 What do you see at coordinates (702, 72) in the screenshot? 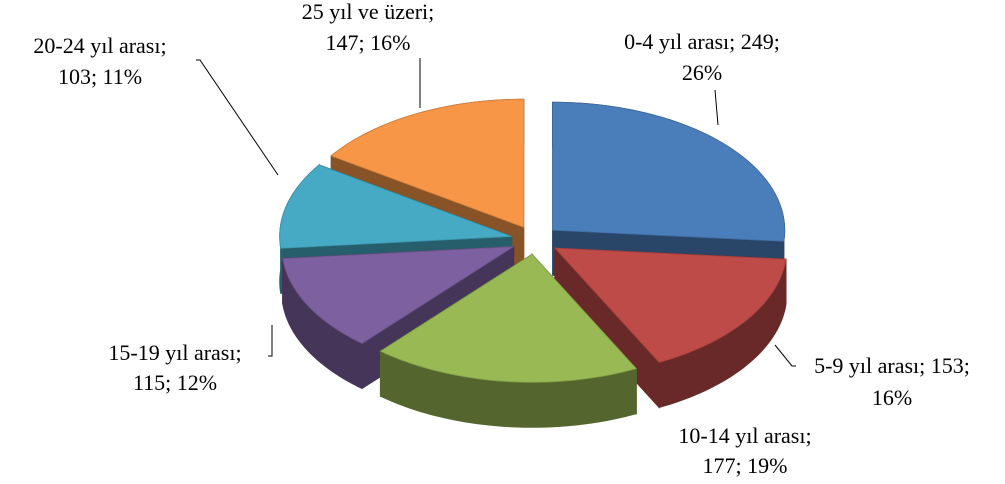
I see `slice-label: 26%` at bounding box center [702, 72].